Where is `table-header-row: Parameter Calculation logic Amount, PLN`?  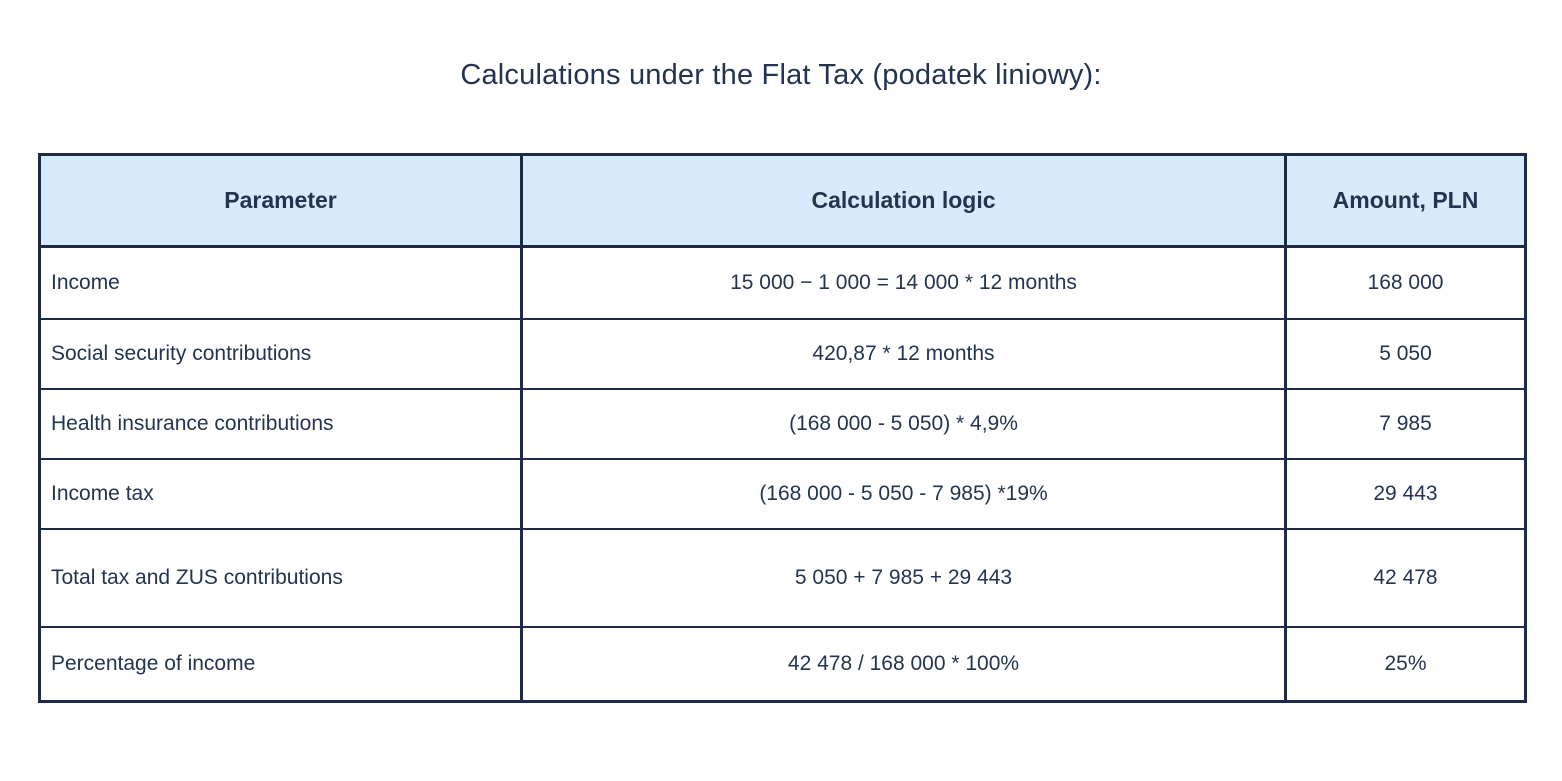
table-header-row: Parameter Calculation logic Amount, PLN is located at coordinates (782, 200).